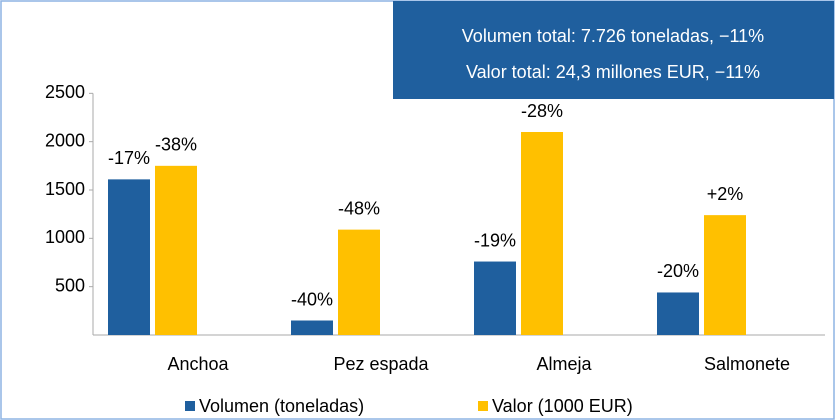 This screenshot has width=835, height=420. I want to click on y-tick-label: 2000, so click(65, 140).